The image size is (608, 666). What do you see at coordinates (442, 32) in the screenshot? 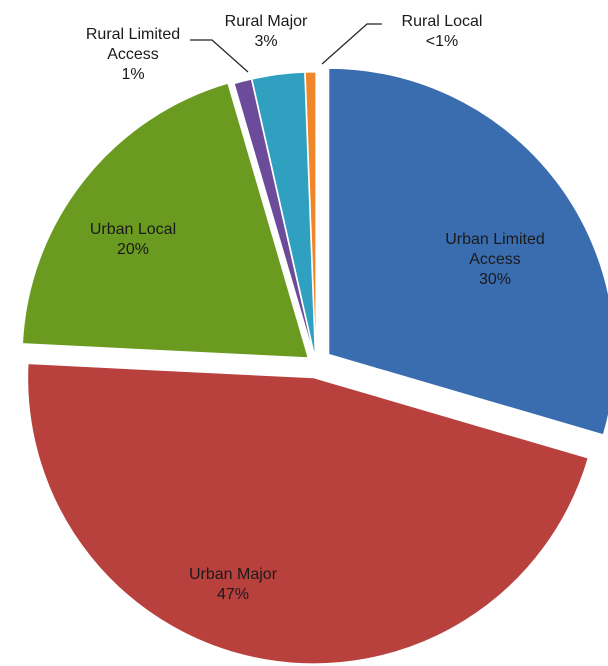
I see `slice-label: Rural Local <1%` at bounding box center [442, 32].